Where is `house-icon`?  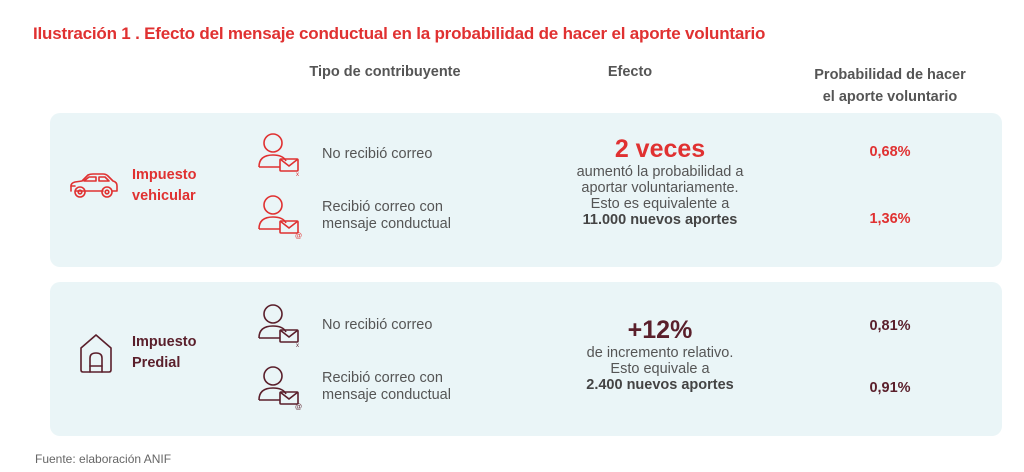
house-icon is located at coordinates (96, 353).